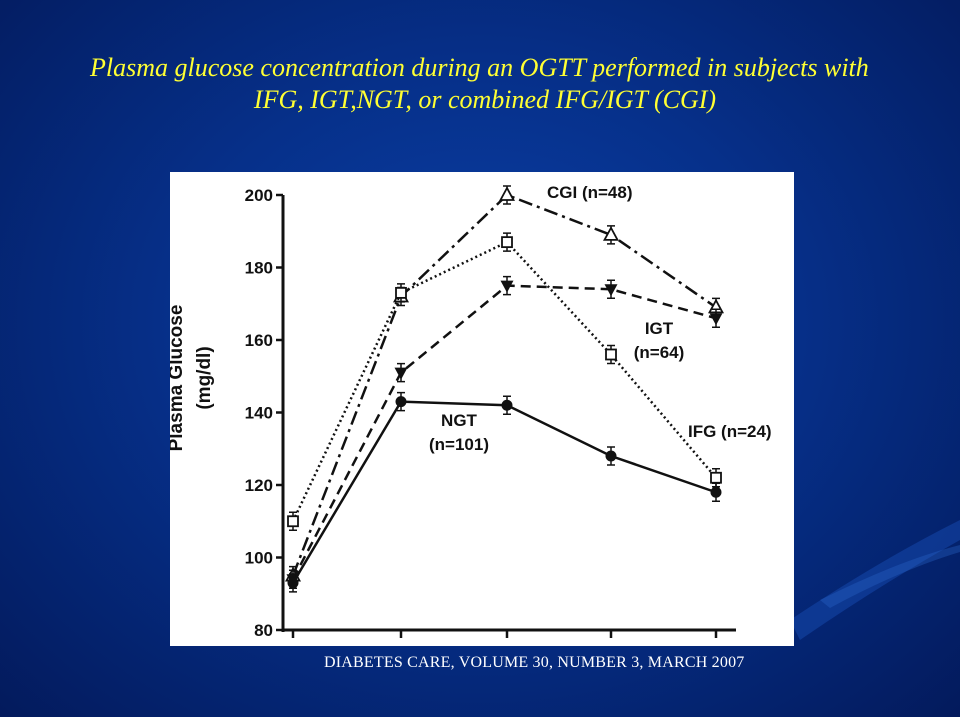  What do you see at coordinates (204, 377) in the screenshot?
I see `y-axis-unit: (mg/dl)` at bounding box center [204, 377].